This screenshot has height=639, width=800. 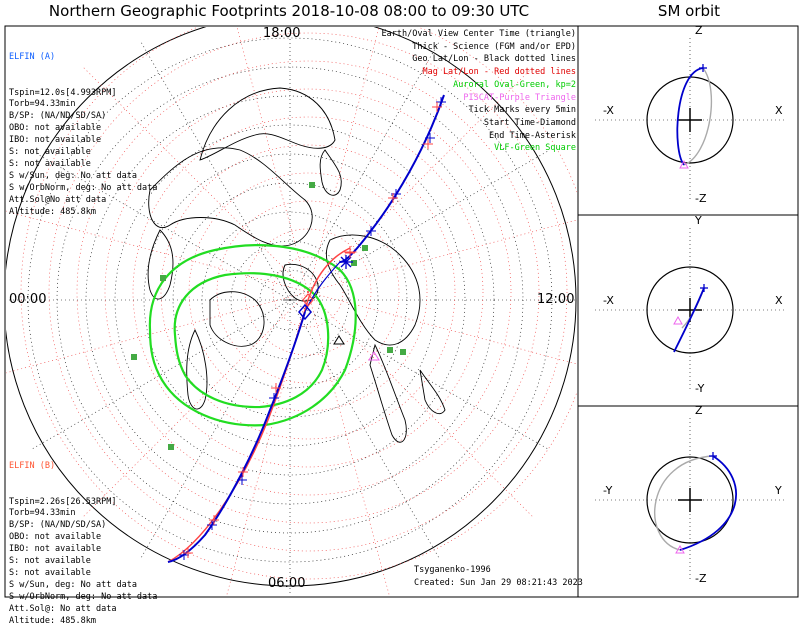 I want to click on time-label-left: 00:00, so click(x=28, y=299).